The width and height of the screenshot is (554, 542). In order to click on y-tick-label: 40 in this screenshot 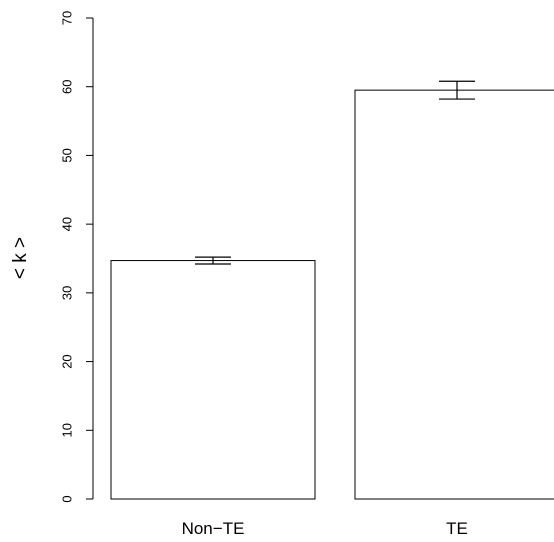, I will do `click(67, 224)`.